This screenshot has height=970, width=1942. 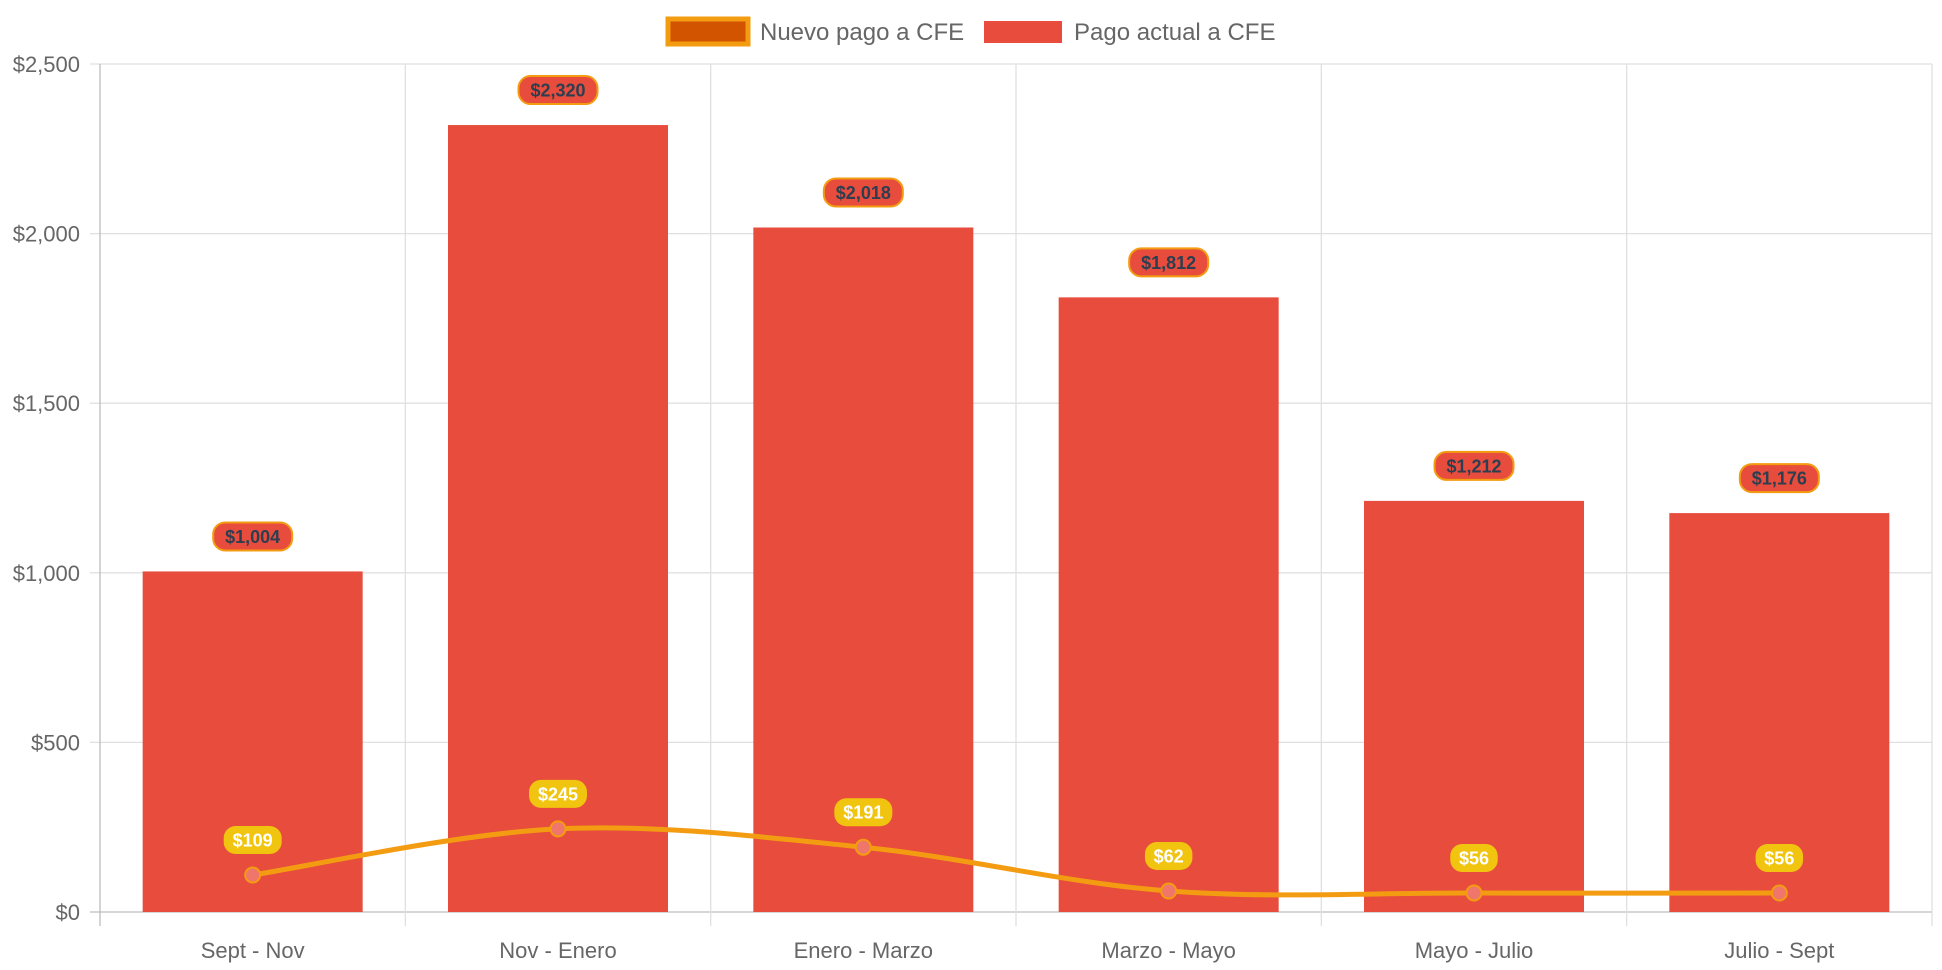 I want to click on bar-data-label: $1,812, so click(x=1168, y=263).